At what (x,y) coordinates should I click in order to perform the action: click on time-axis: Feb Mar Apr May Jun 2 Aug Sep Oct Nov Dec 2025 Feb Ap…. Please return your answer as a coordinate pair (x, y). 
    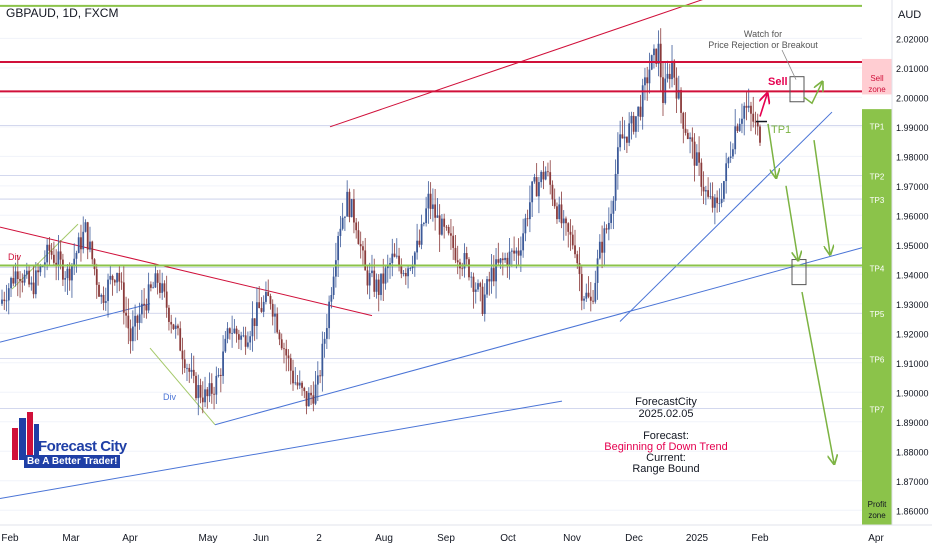
    Looking at the image, I should click on (466, 534).